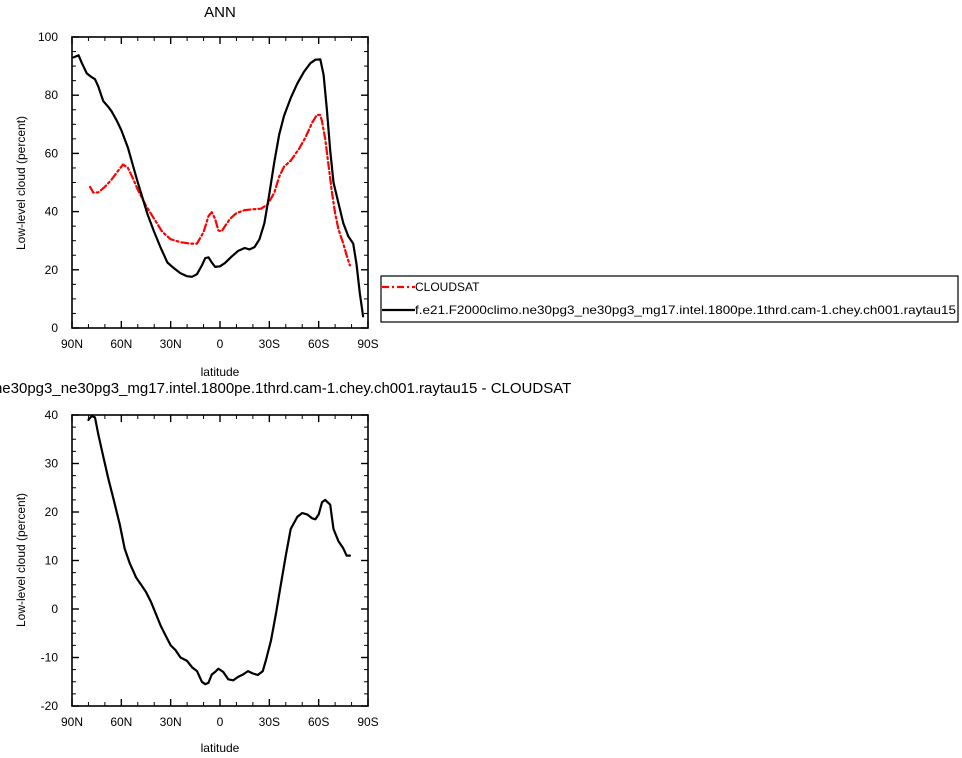  What do you see at coordinates (52, 95) in the screenshot?
I see `y-tick-label: 80` at bounding box center [52, 95].